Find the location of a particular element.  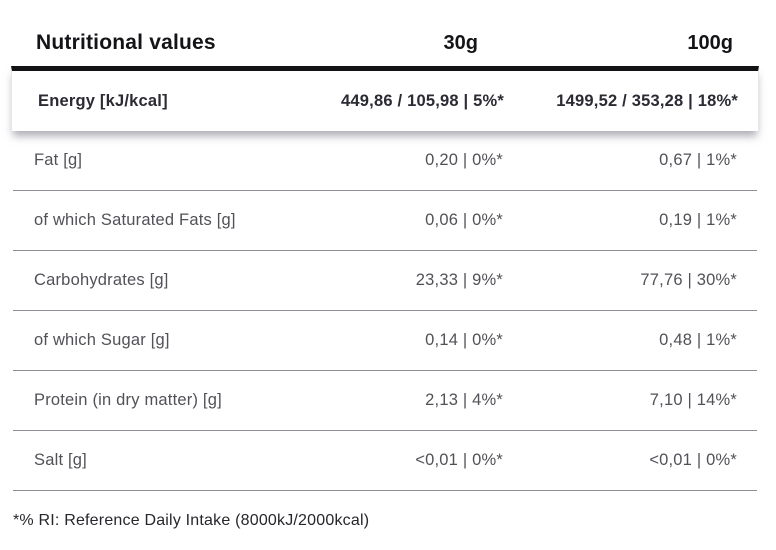

table-row: Salt [g] <0,01 | 0%* <0,01 | 0%* is located at coordinates (385, 461).